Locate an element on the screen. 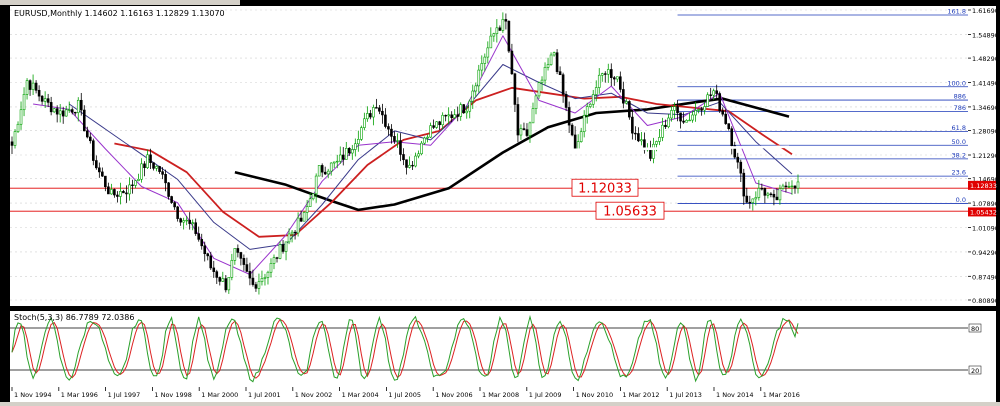  fib-label: 23.6 is located at coordinates (959, 173).